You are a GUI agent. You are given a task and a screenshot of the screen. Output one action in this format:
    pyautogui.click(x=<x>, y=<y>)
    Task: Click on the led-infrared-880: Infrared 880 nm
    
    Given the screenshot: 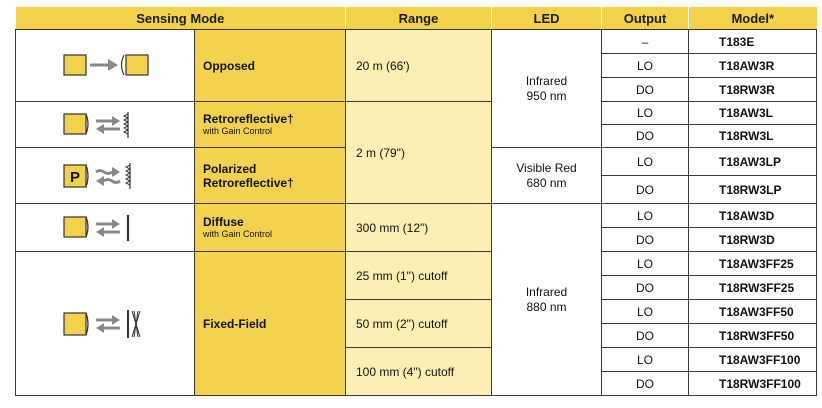 What is the action you would take?
    pyautogui.click(x=546, y=299)
    